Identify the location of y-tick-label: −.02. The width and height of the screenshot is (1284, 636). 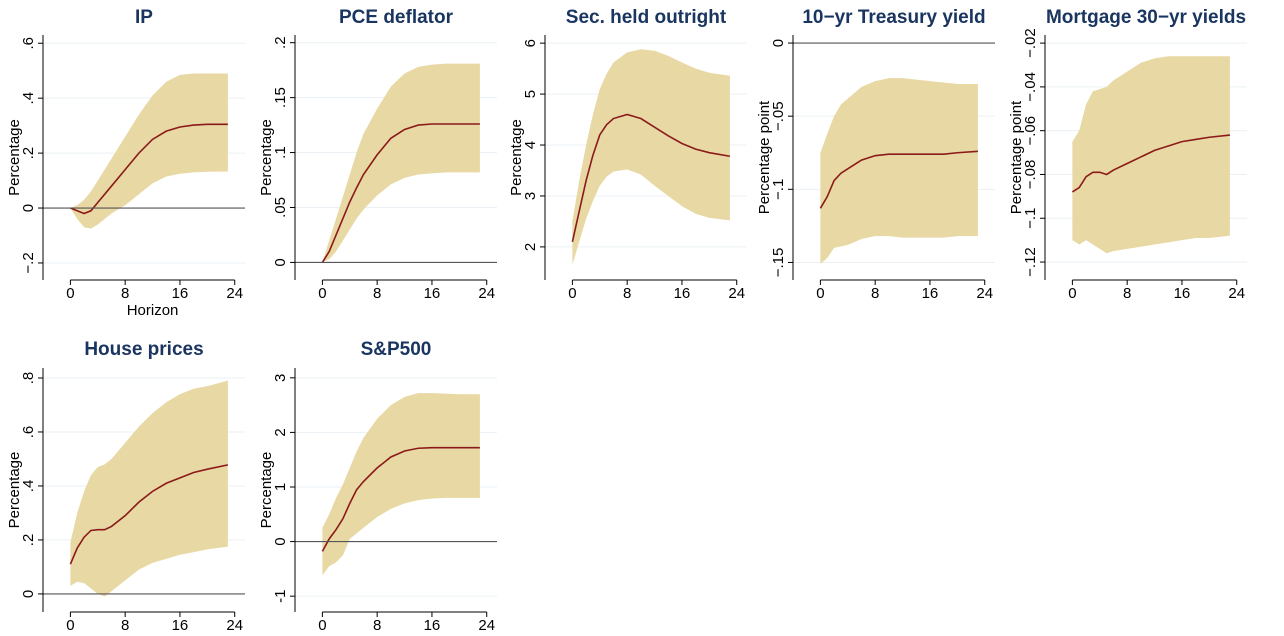
(1030, 43).